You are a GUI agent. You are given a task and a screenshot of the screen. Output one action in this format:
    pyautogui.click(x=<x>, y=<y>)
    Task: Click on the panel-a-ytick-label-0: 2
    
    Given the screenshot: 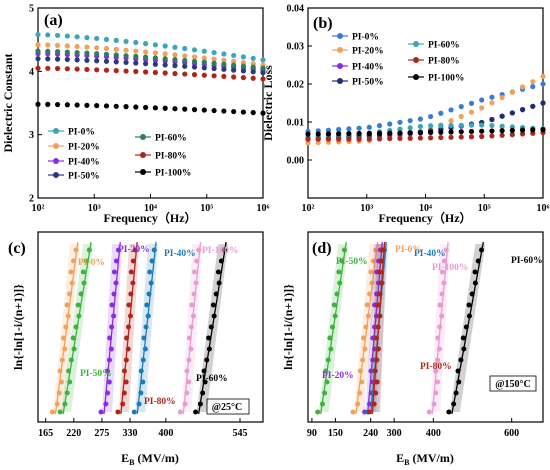 What is the action you would take?
    pyautogui.click(x=31, y=199)
    